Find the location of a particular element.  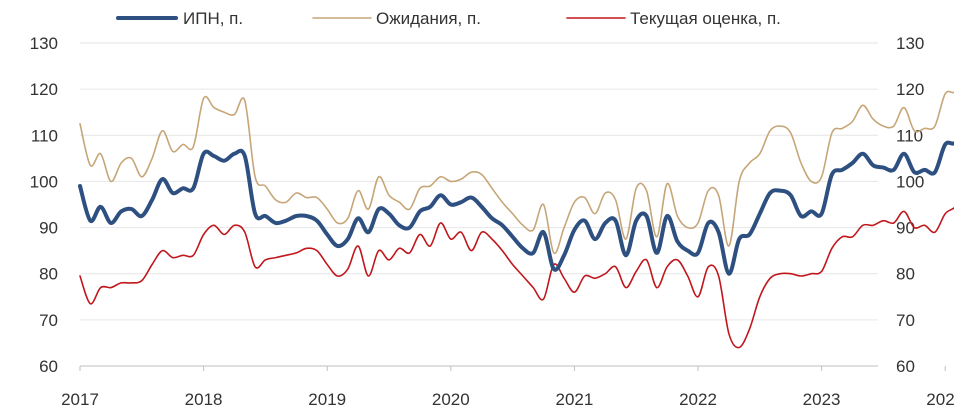

y-tick-label-right: 130 is located at coordinates (910, 43).